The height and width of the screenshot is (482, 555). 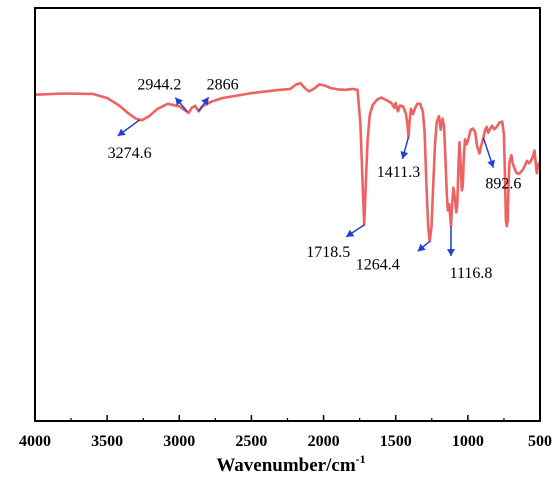 I want to click on x-tick-label: 3500, so click(x=107, y=441).